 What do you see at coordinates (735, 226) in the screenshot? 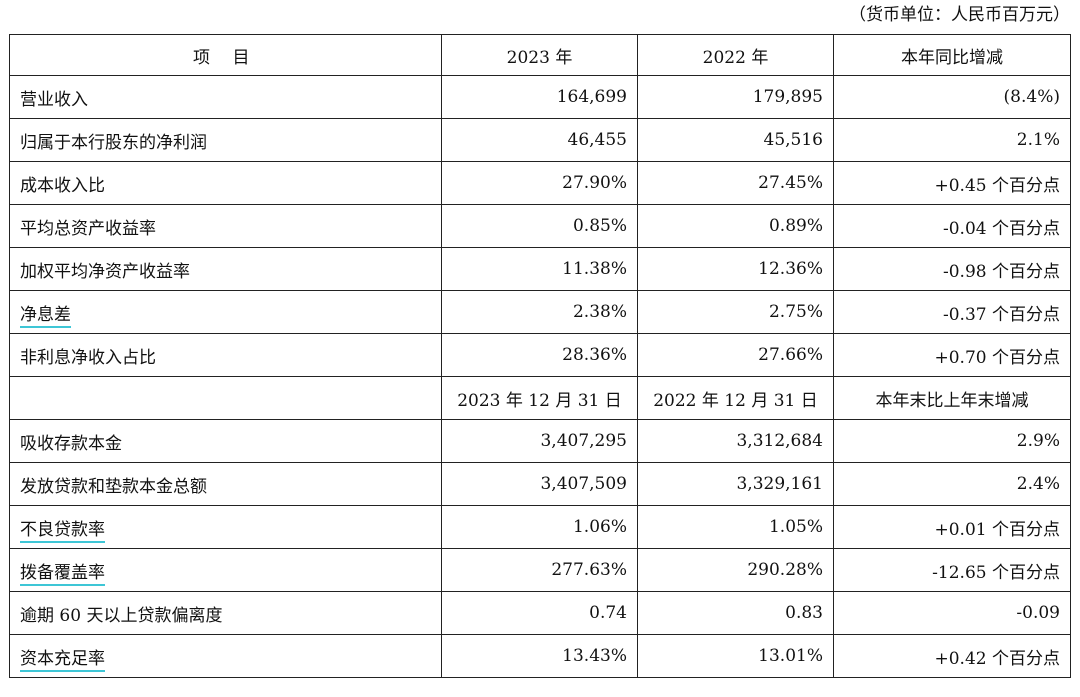
I see `value-2022: 0.89%` at bounding box center [735, 226].